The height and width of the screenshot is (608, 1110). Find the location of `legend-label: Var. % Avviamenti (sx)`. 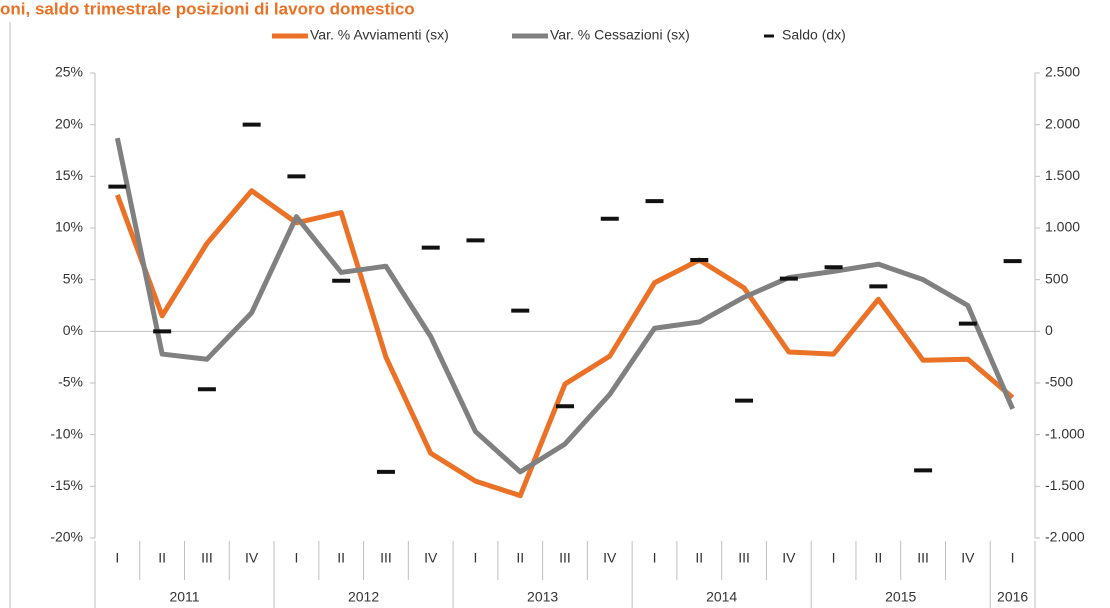

legend-label: Var. % Avviamenti (sx) is located at coordinates (379, 35).